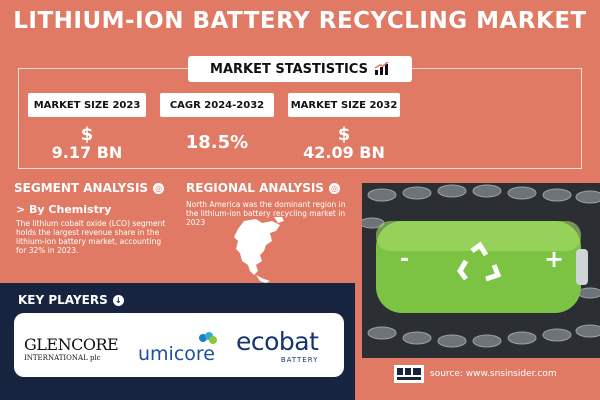 The height and width of the screenshot is (400, 600). I want to click on key-players-heading: KEY PLAYERS ↓, so click(71, 300).